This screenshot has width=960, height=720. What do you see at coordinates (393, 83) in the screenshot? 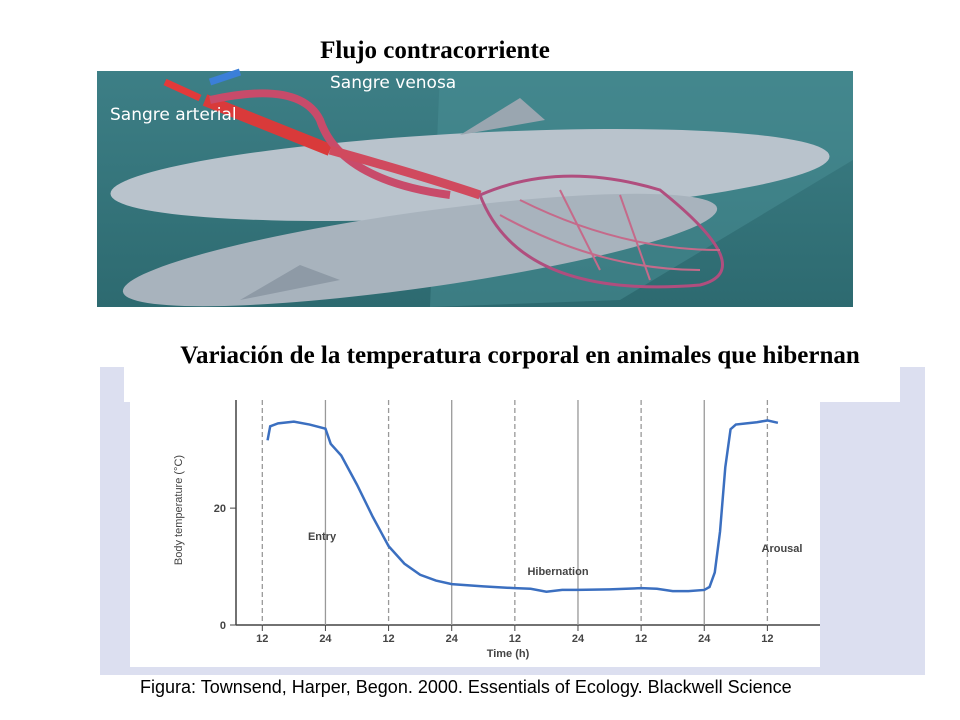
I see `label-venosa: Sangre venosa` at bounding box center [393, 83].